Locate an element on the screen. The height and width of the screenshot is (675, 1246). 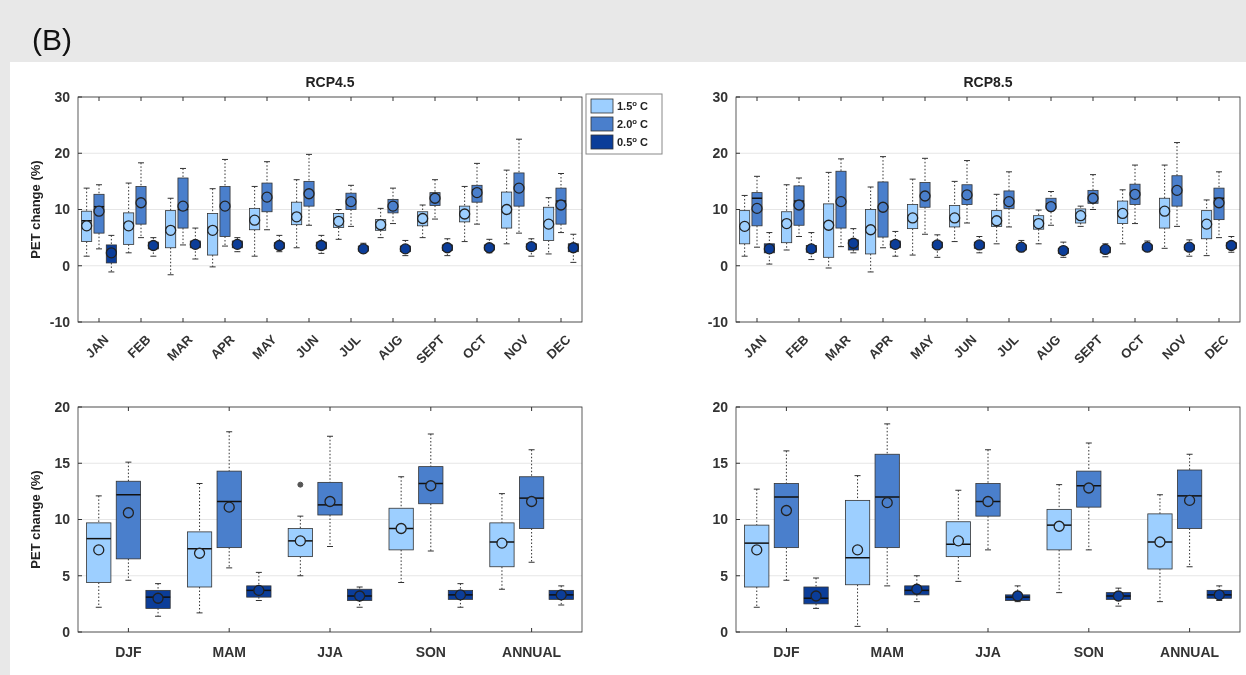
chart-title: RCP8.5 is located at coordinates (988, 82).